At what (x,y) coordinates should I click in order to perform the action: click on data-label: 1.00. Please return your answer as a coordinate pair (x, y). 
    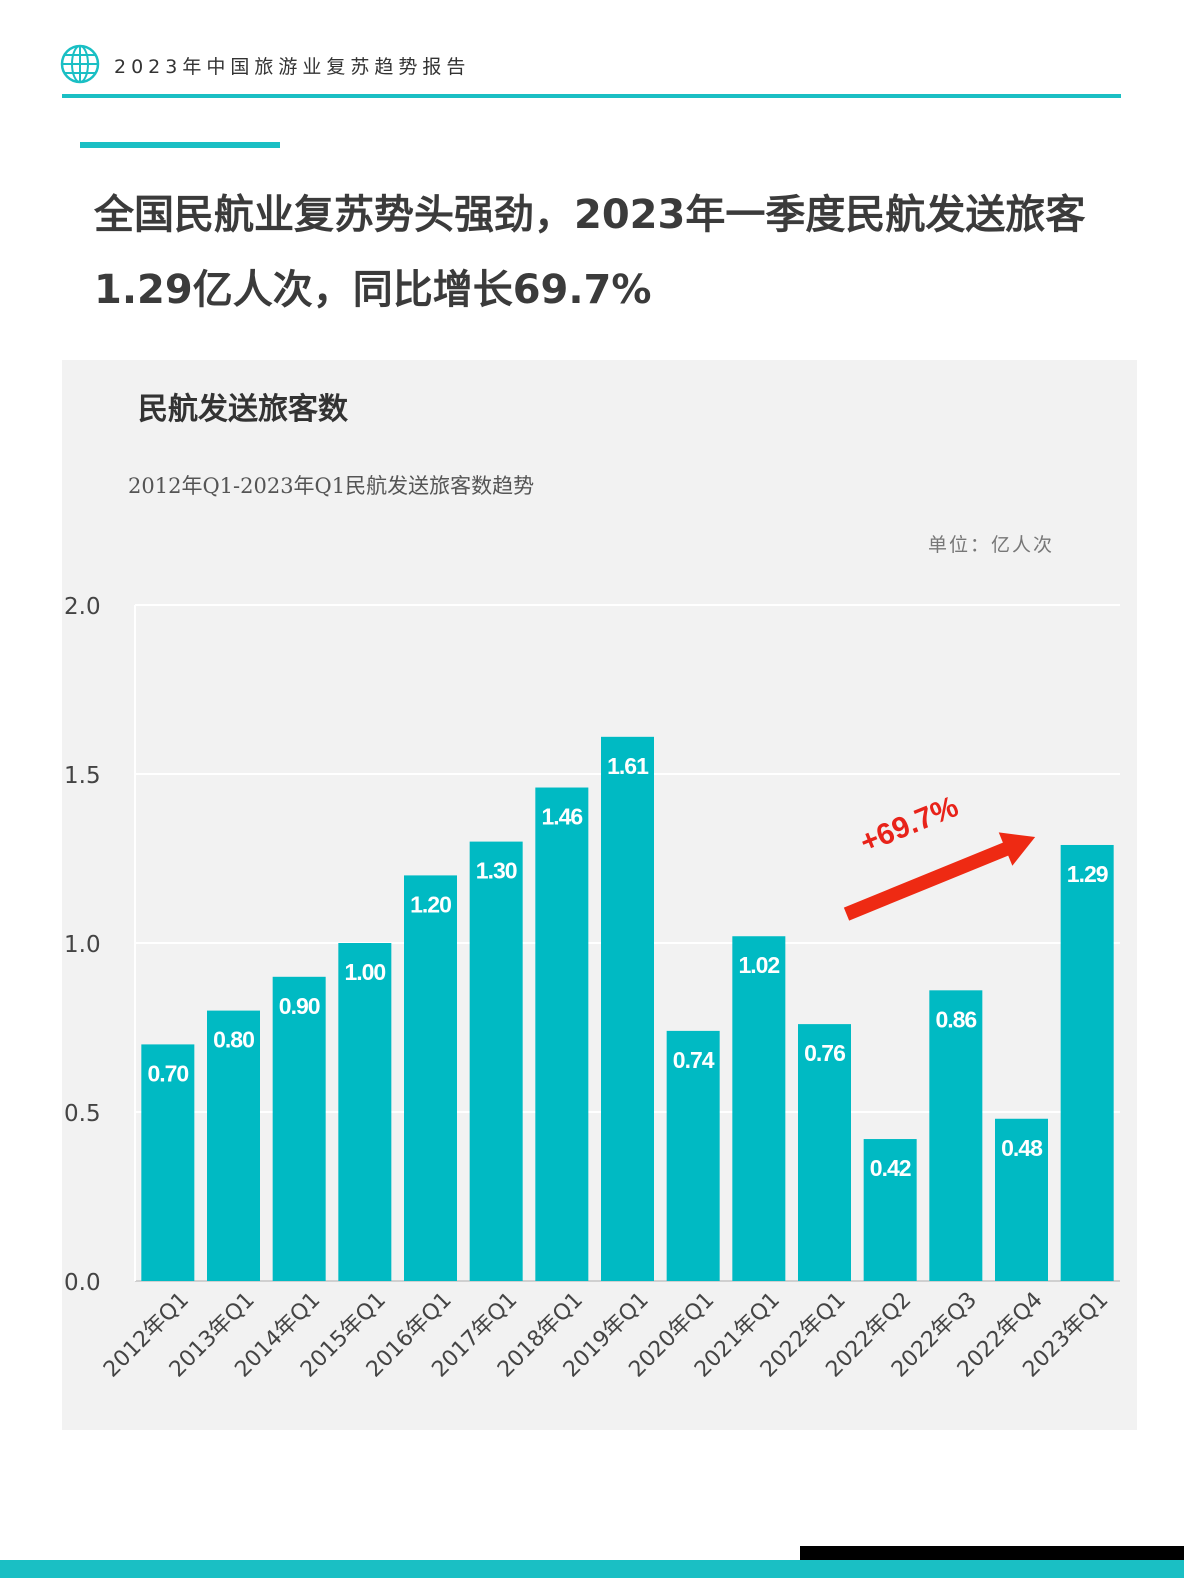
    Looking at the image, I should click on (364, 972).